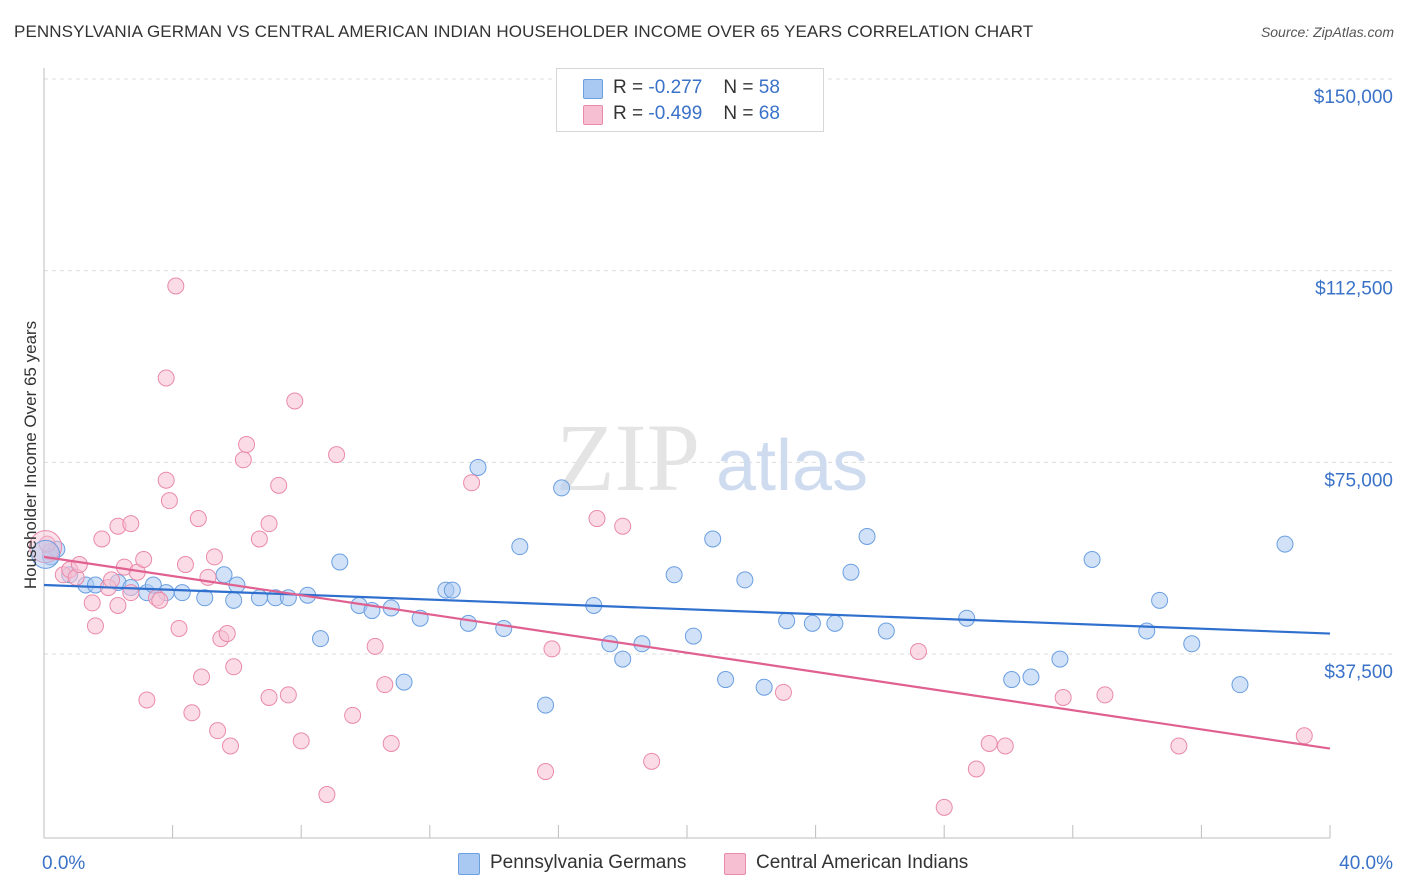 The height and width of the screenshot is (892, 1406). Describe the element at coordinates (792, 466) in the screenshot. I see `watermark-atlas: atlas` at that location.